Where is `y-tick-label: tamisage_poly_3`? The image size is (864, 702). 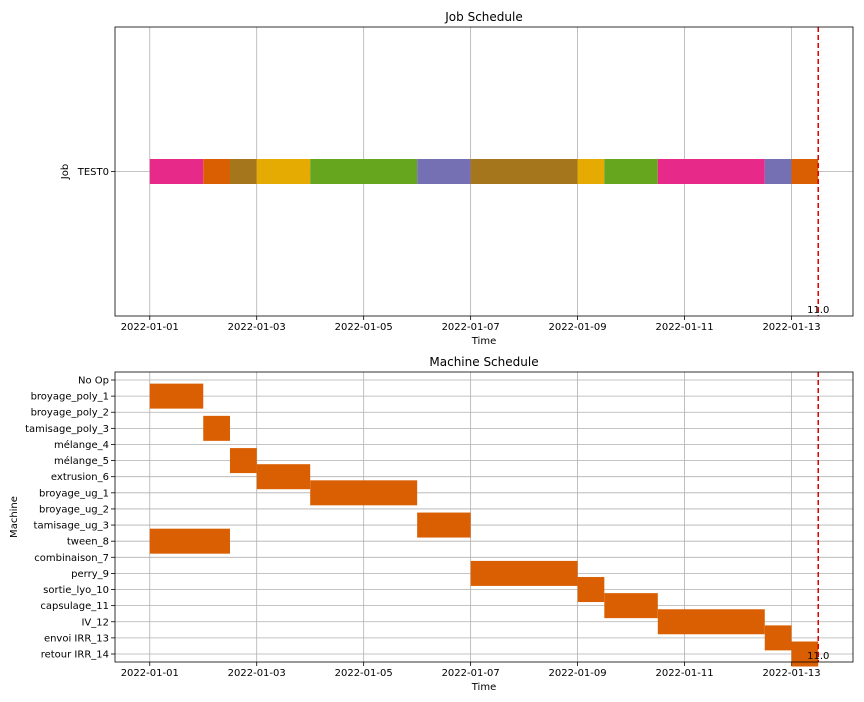 y-tick-label: tamisage_poly_3 is located at coordinates (67, 429).